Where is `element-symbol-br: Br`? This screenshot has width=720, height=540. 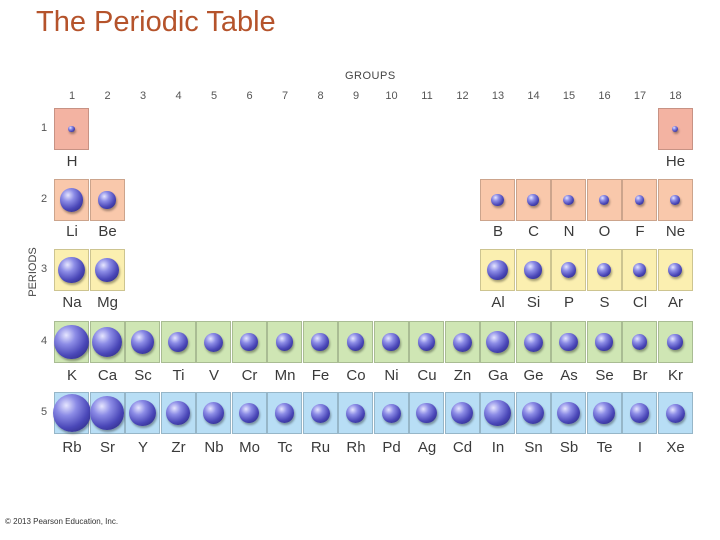
element-symbol-br: Br is located at coordinates (640, 375).